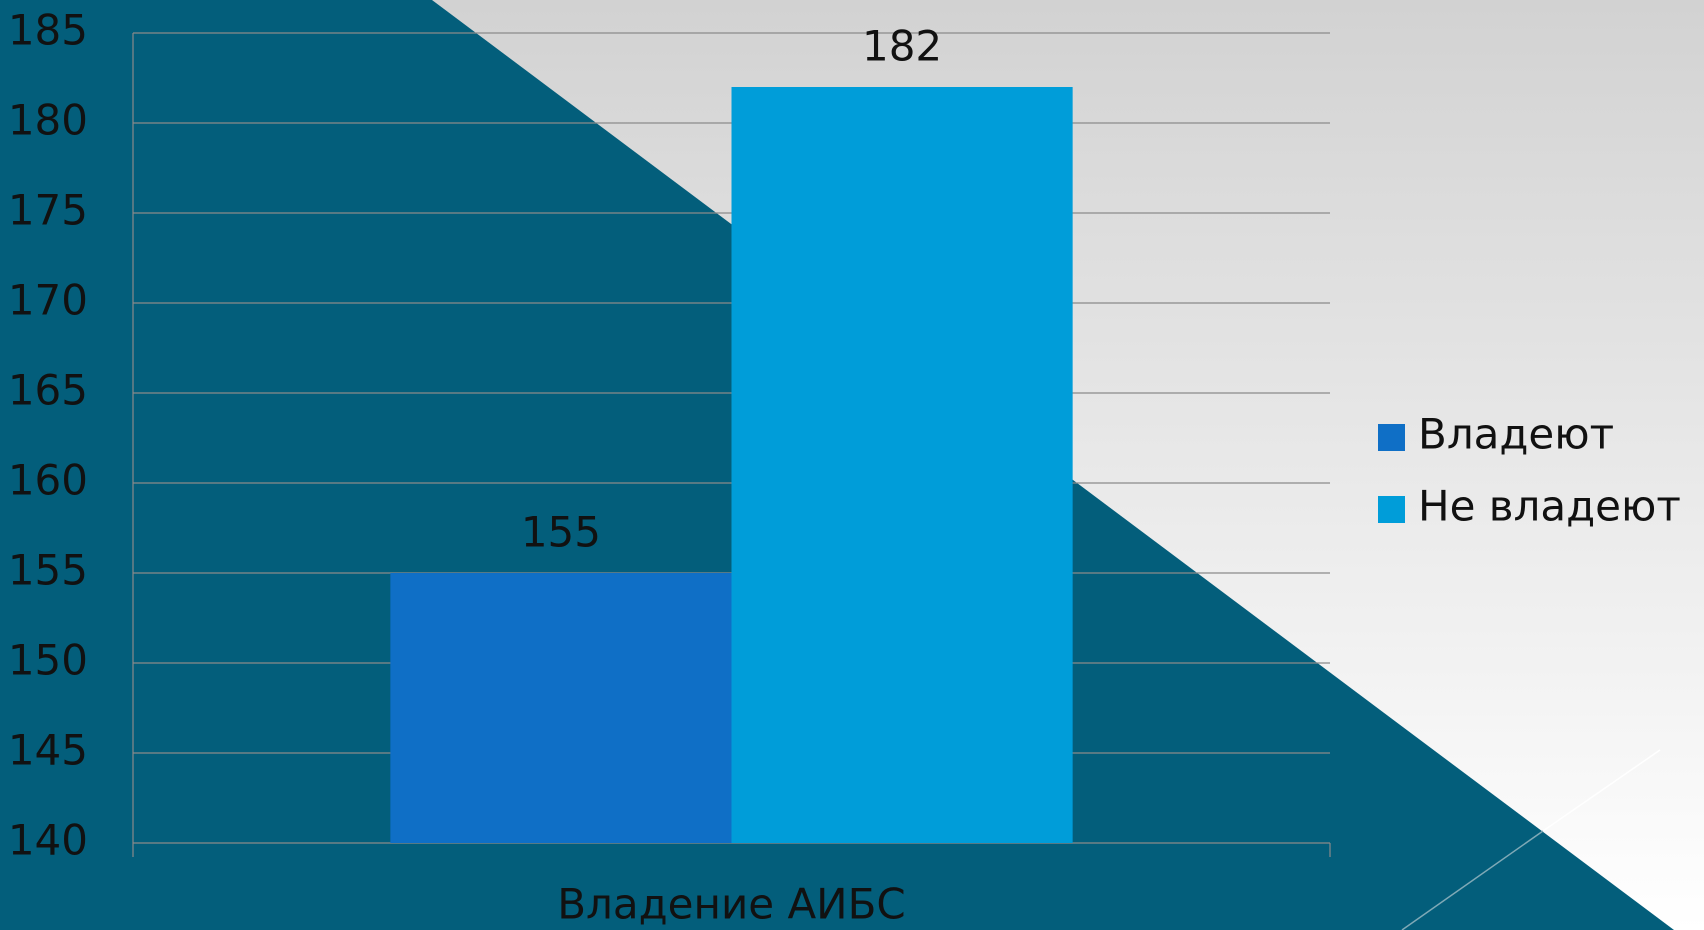 The height and width of the screenshot is (930, 1704). What do you see at coordinates (48, 840) in the screenshot?
I see `y-tick-label: 140` at bounding box center [48, 840].